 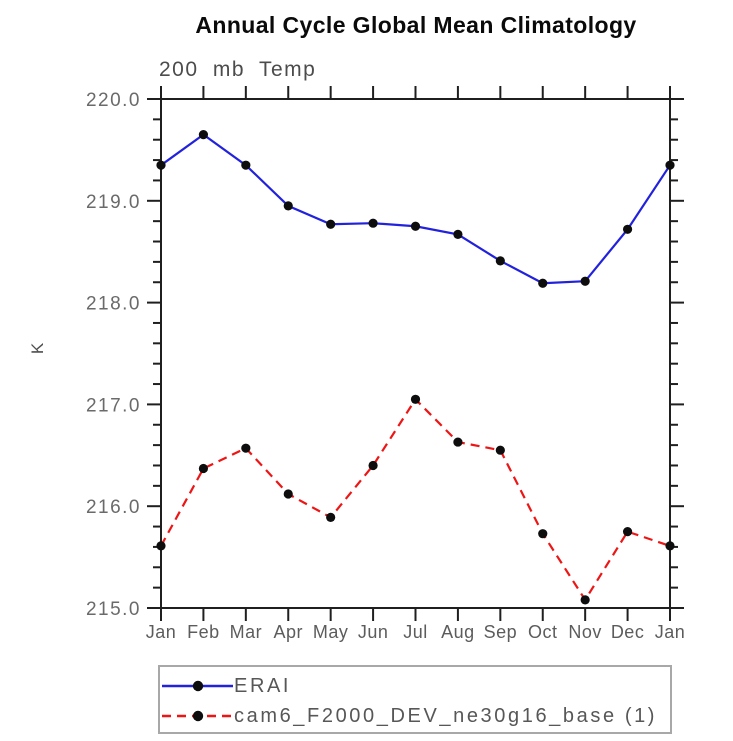 I want to click on svg-text: Jul, so click(x=415, y=632).